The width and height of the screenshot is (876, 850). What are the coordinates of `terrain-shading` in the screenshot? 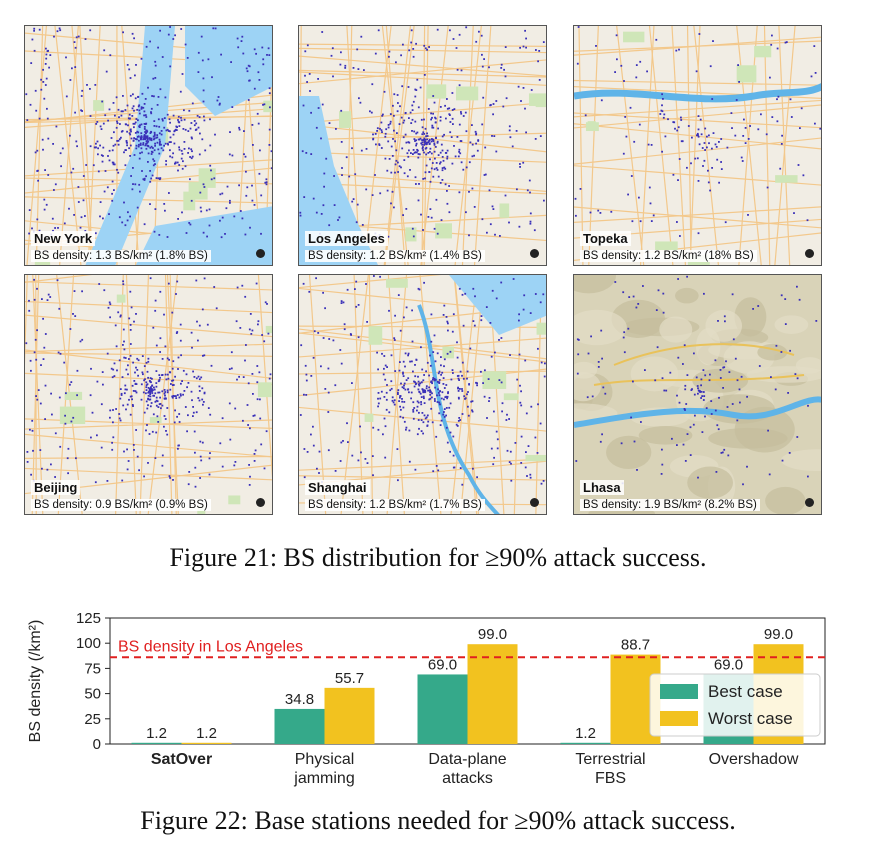 It's located at (687, 295).